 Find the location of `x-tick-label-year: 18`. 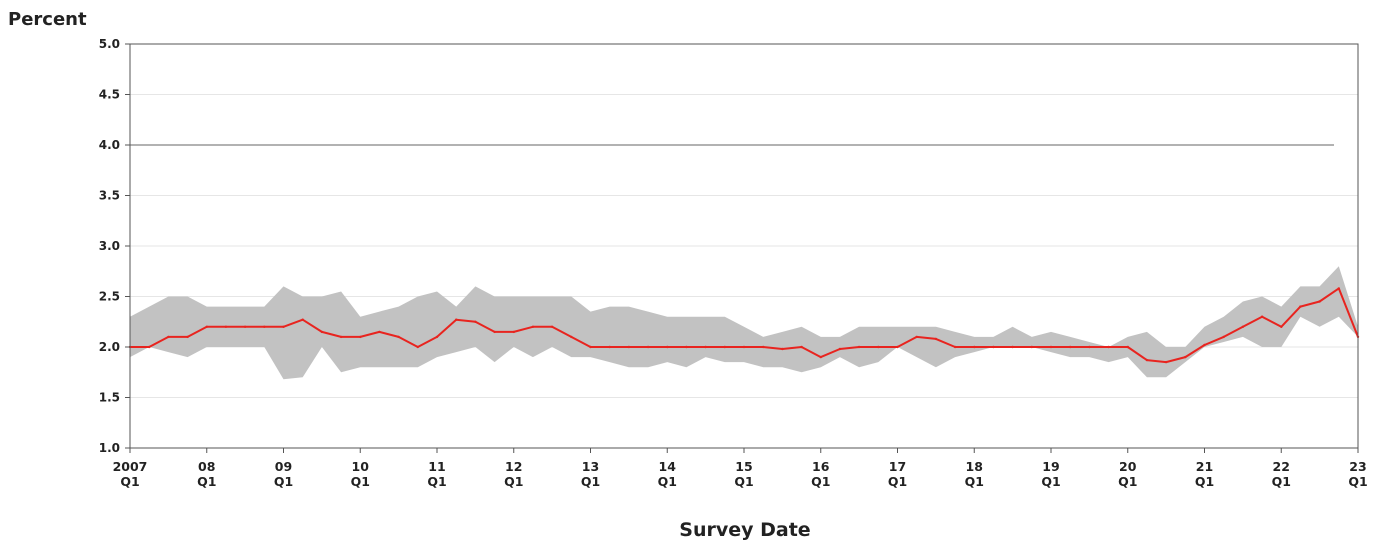

x-tick-label-year: 18 is located at coordinates (974, 466).